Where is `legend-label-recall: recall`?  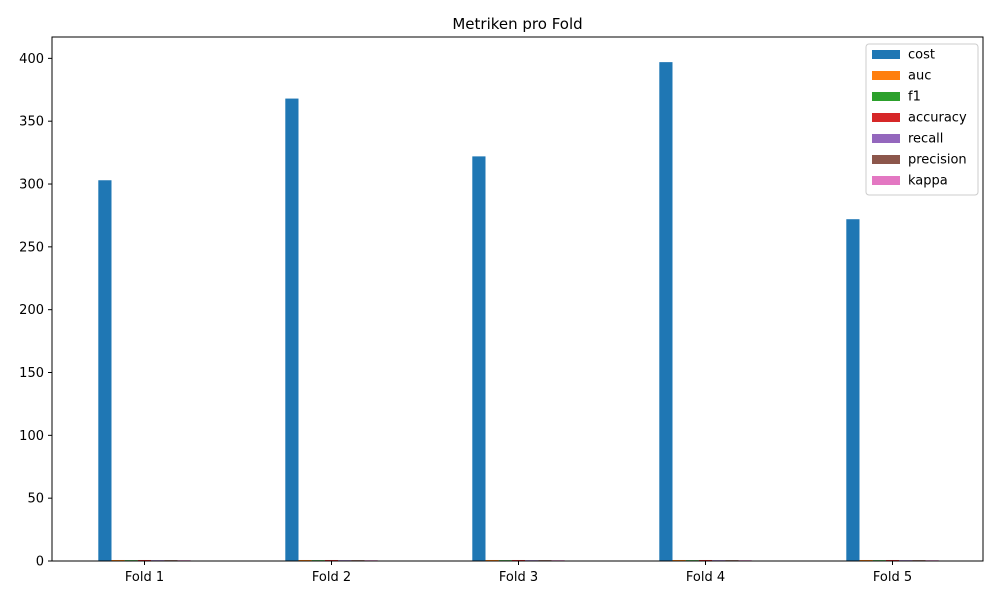
legend-label-recall: recall is located at coordinates (925, 139).